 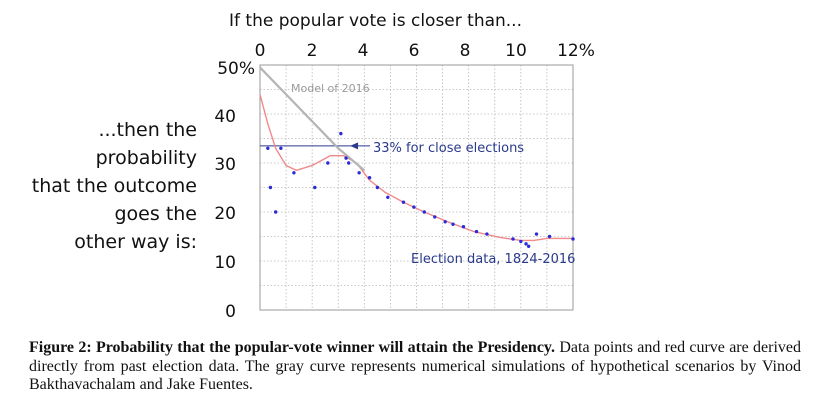 I want to click on x-tick-label: 12%, so click(x=576, y=51).